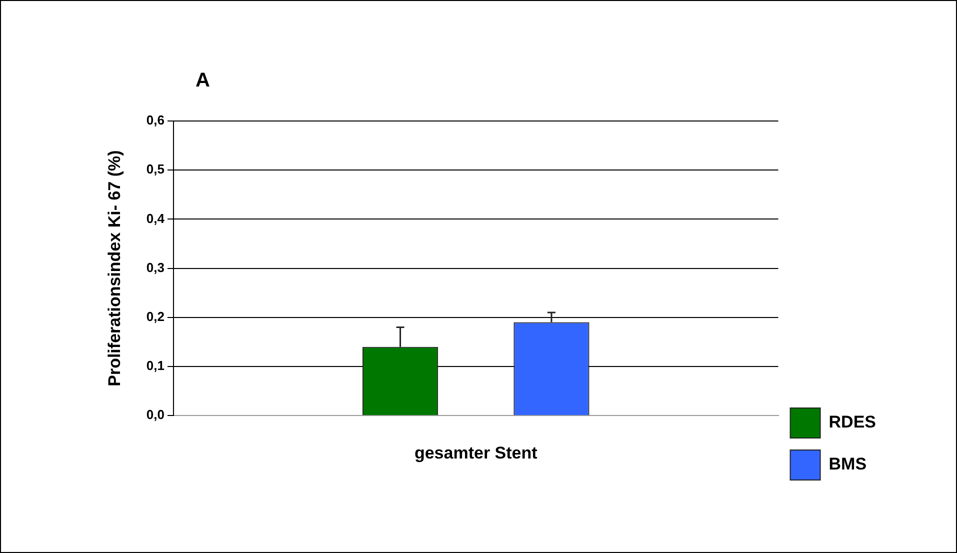 This screenshot has height=553, width=957. What do you see at coordinates (155, 120) in the screenshot?
I see `y-tick-label: 0,6` at bounding box center [155, 120].